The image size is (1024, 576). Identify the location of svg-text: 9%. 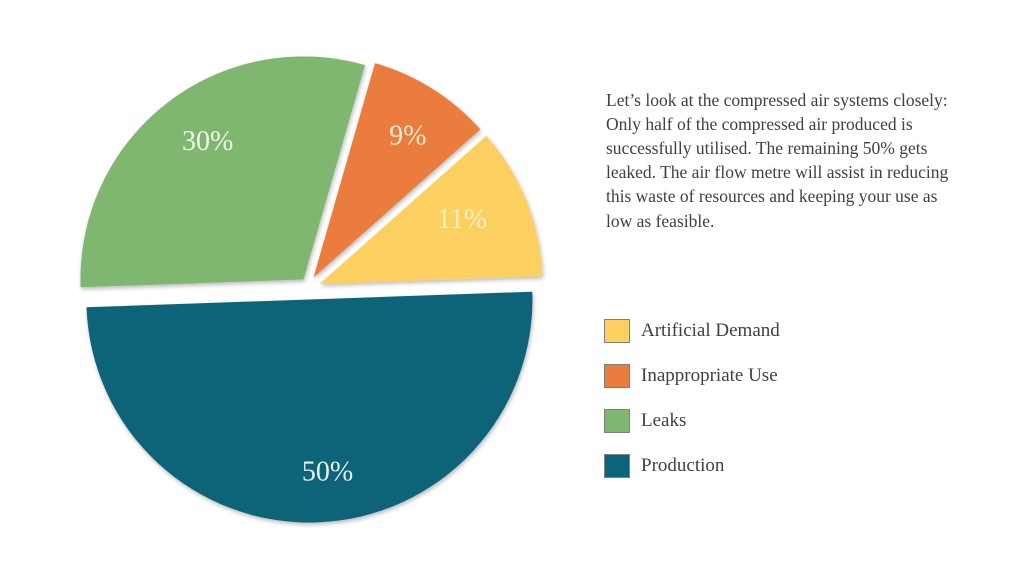
(407, 136).